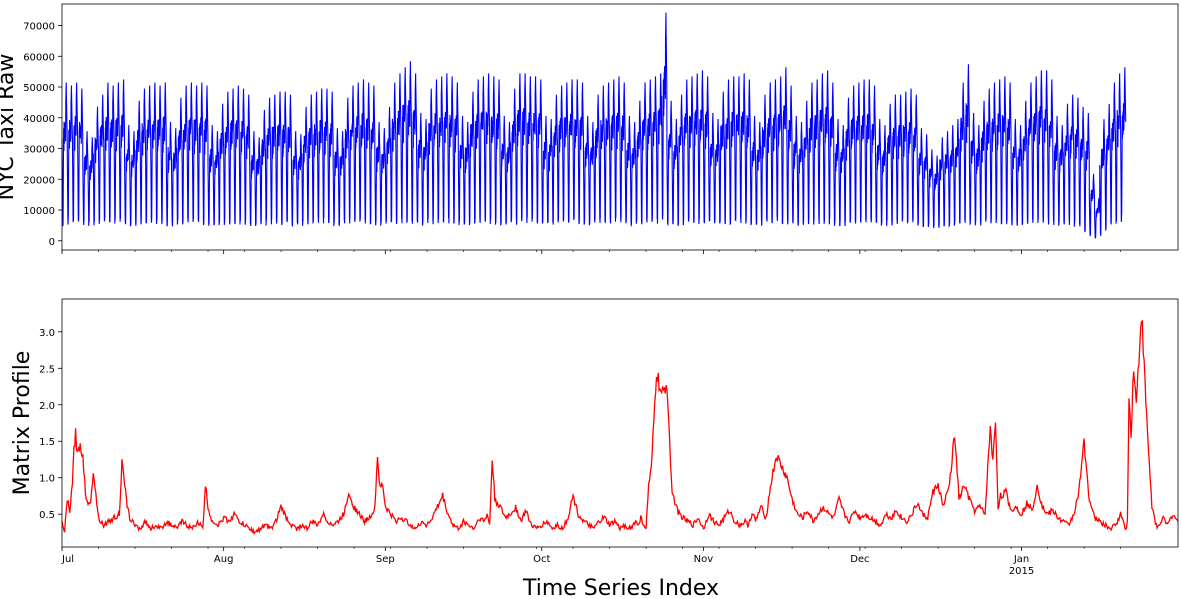 The height and width of the screenshot is (599, 1181). What do you see at coordinates (541, 559) in the screenshot?
I see `x-tick-label: Oct` at bounding box center [541, 559].